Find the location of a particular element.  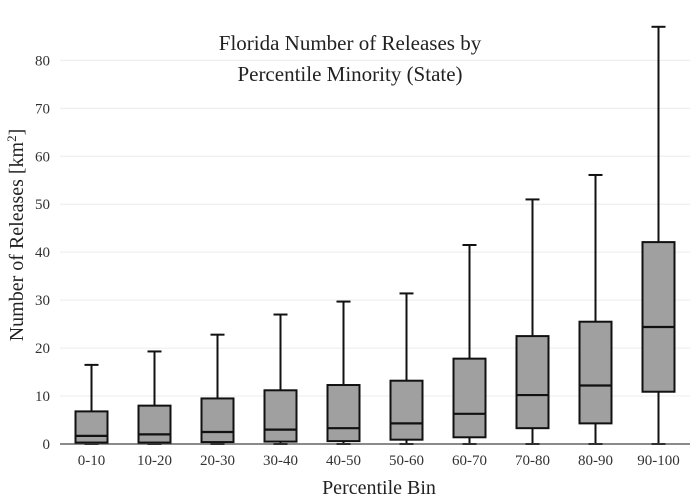

y-axis-label-bracket: ] is located at coordinates (17, 132).